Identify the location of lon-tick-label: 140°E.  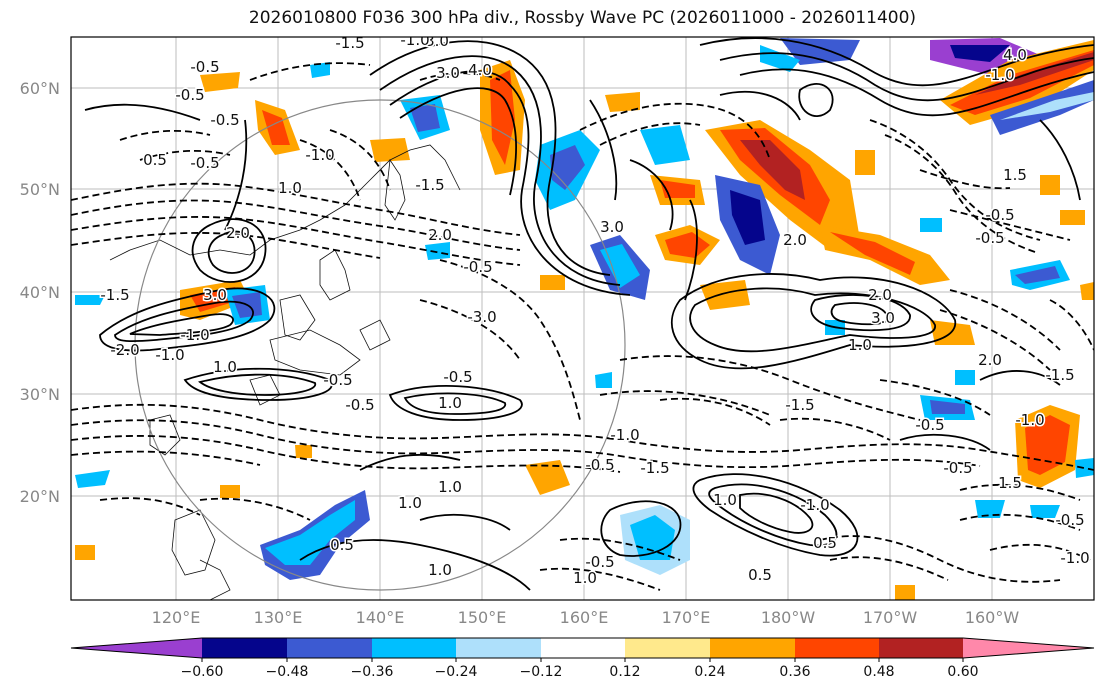
(380, 617).